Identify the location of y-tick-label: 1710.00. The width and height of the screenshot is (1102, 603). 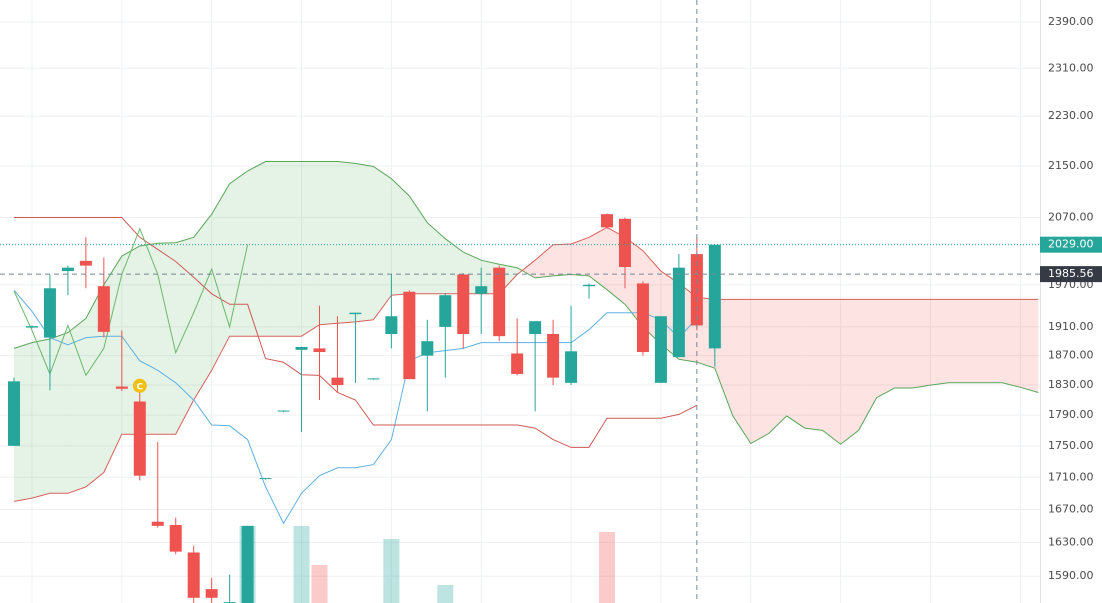
(1071, 476).